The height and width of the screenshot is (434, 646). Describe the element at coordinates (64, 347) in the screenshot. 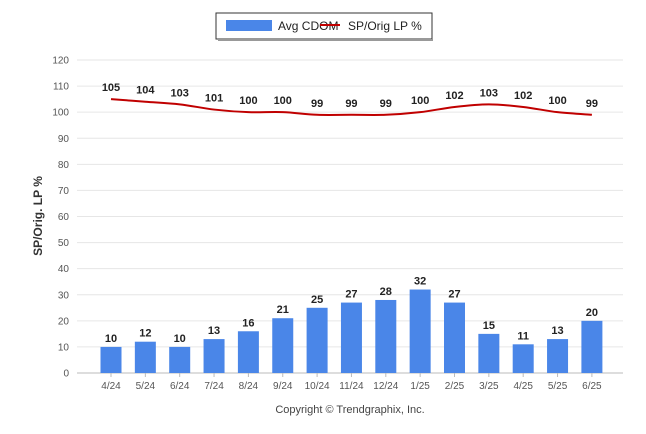

I see `y-tick-label: 10` at that location.